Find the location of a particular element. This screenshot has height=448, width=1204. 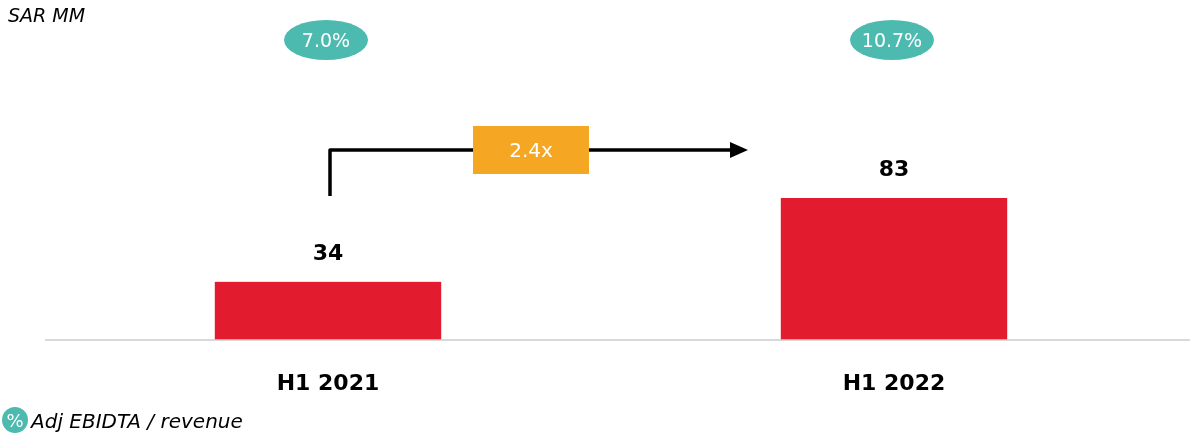

x-tick-label: H1 2022 is located at coordinates (894, 382).